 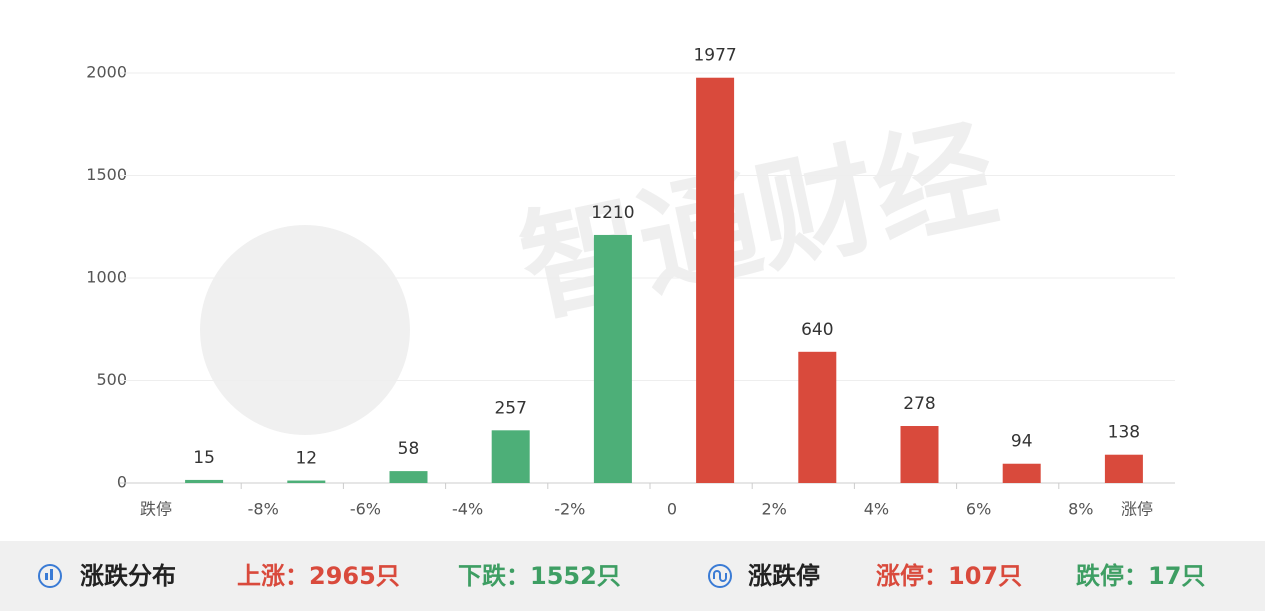 What do you see at coordinates (672, 509) in the screenshot?
I see `x-tick-label: 0` at bounding box center [672, 509].